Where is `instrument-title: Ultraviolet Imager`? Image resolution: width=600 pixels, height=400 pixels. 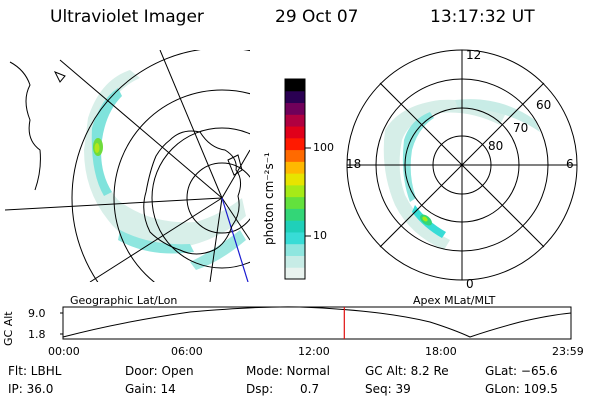
instrument-title: Ultraviolet Imager is located at coordinates (127, 17).